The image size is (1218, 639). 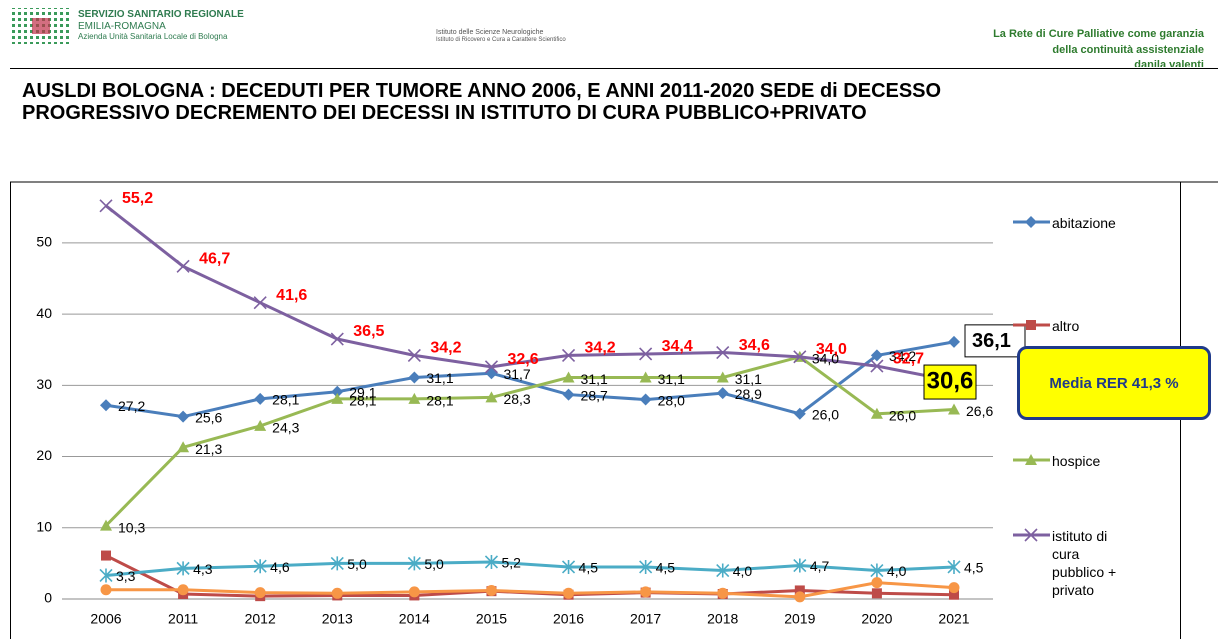 What do you see at coordinates (41, 26) in the screenshot?
I see `logo` at bounding box center [41, 26].